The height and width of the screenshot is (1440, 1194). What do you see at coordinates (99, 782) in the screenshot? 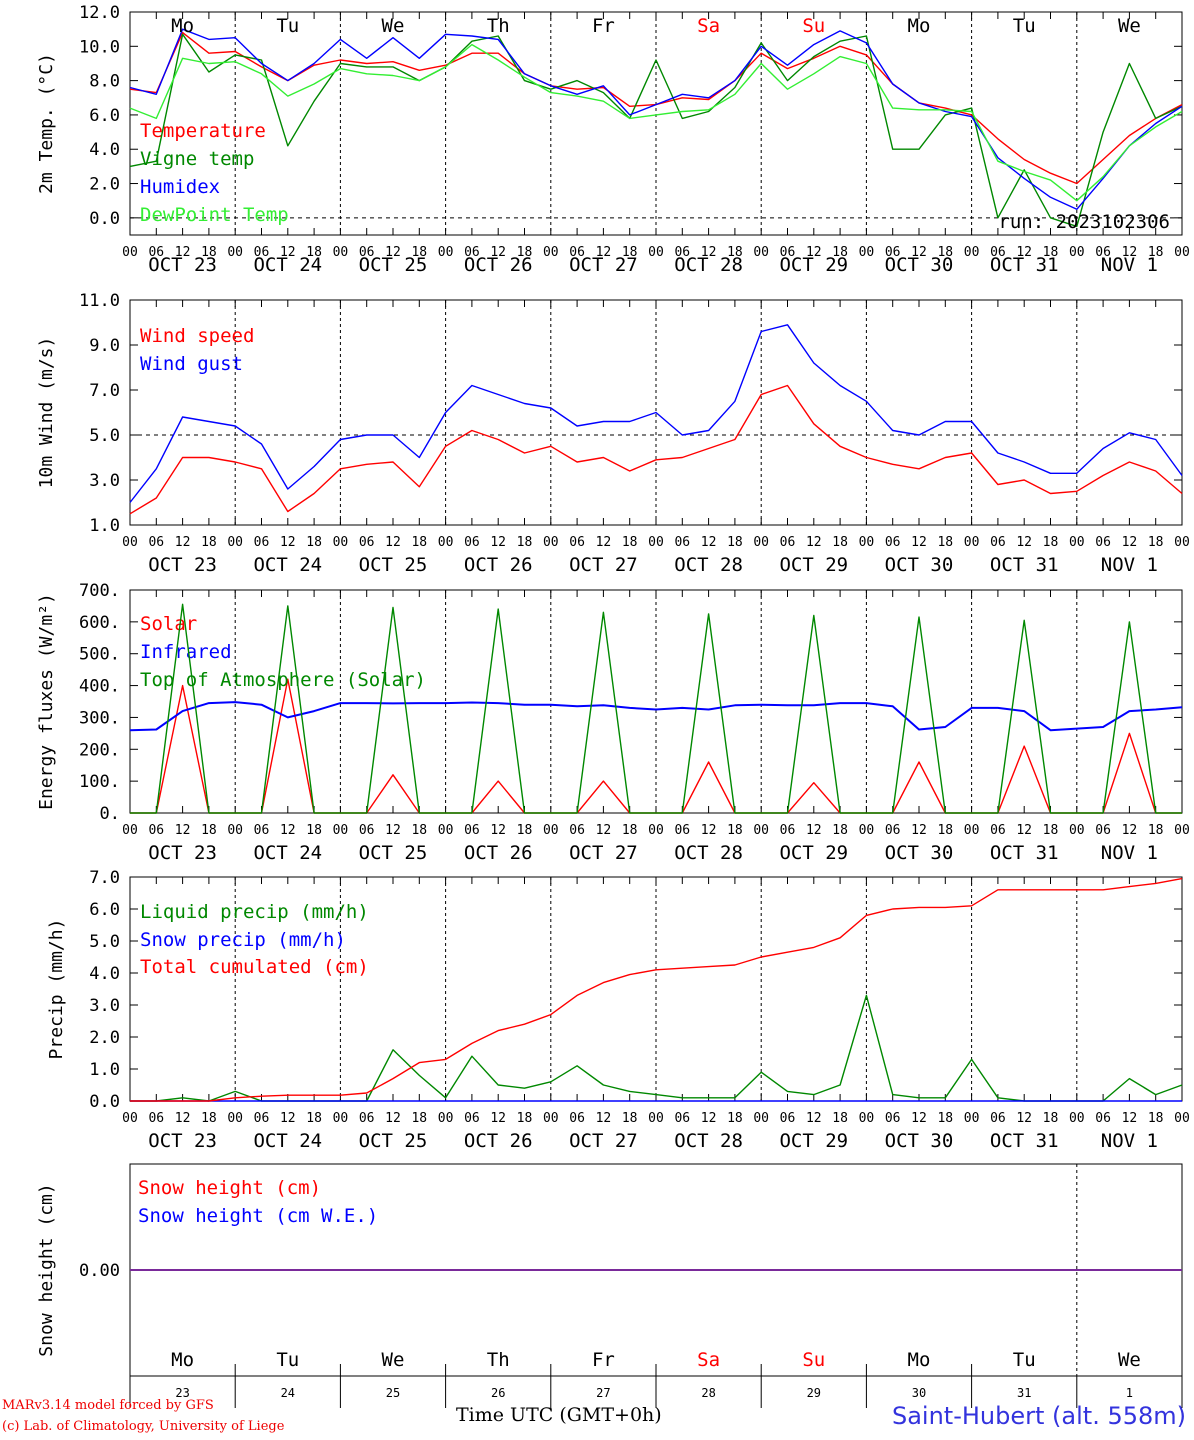
I see `y-tick-label-2: 100.` at bounding box center [99, 782].